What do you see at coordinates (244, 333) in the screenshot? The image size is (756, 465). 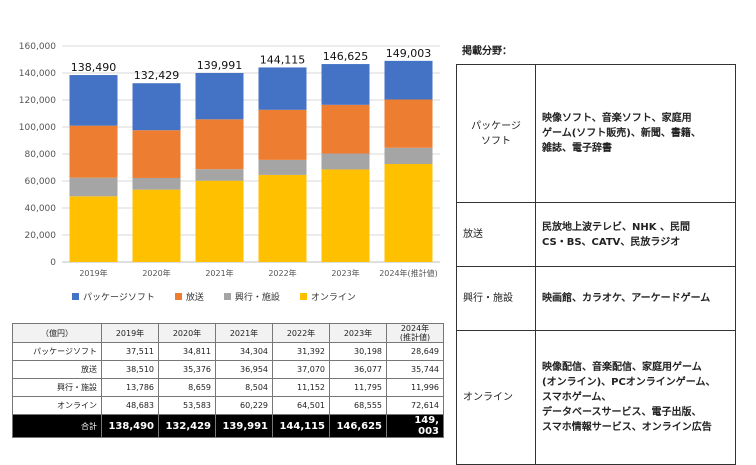 I see `table-column-header: 2021年` at bounding box center [244, 333].